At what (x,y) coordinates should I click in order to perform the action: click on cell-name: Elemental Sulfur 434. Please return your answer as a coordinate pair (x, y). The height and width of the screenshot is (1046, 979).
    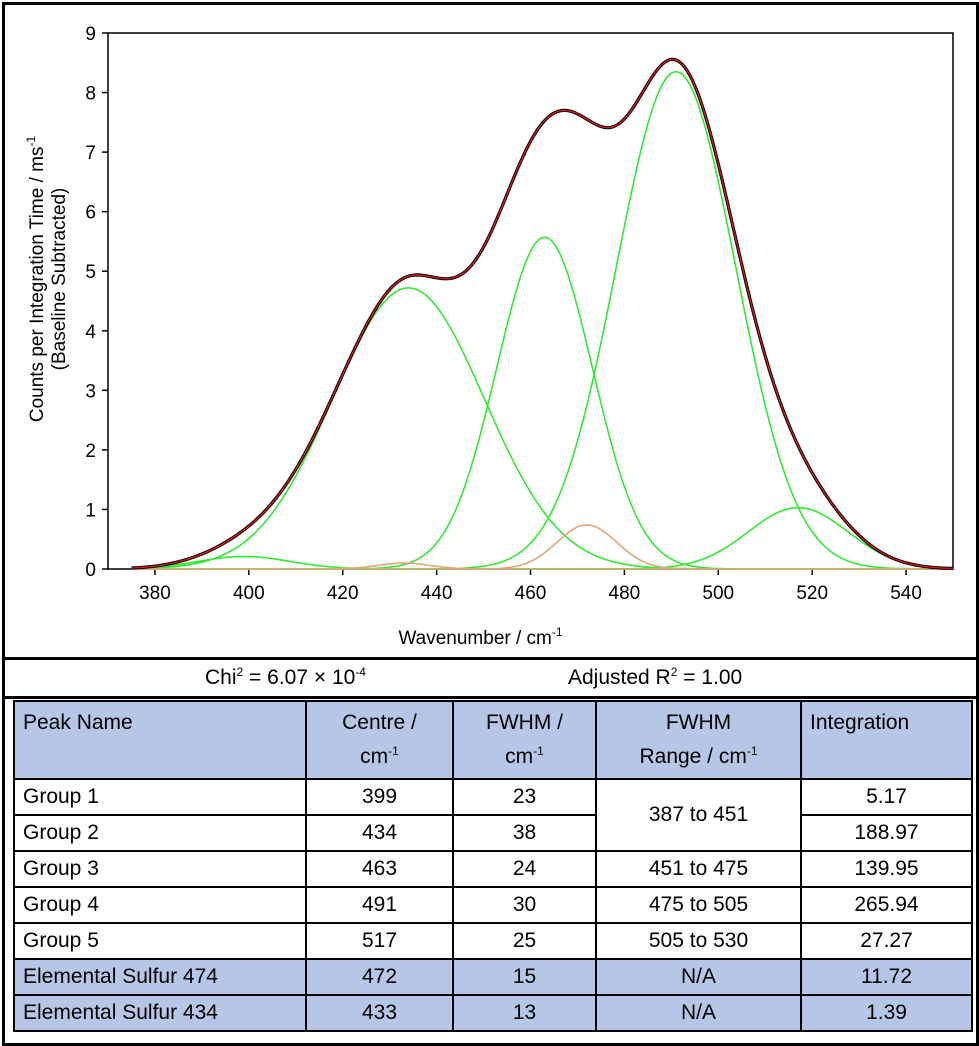
    Looking at the image, I should click on (160, 1013).